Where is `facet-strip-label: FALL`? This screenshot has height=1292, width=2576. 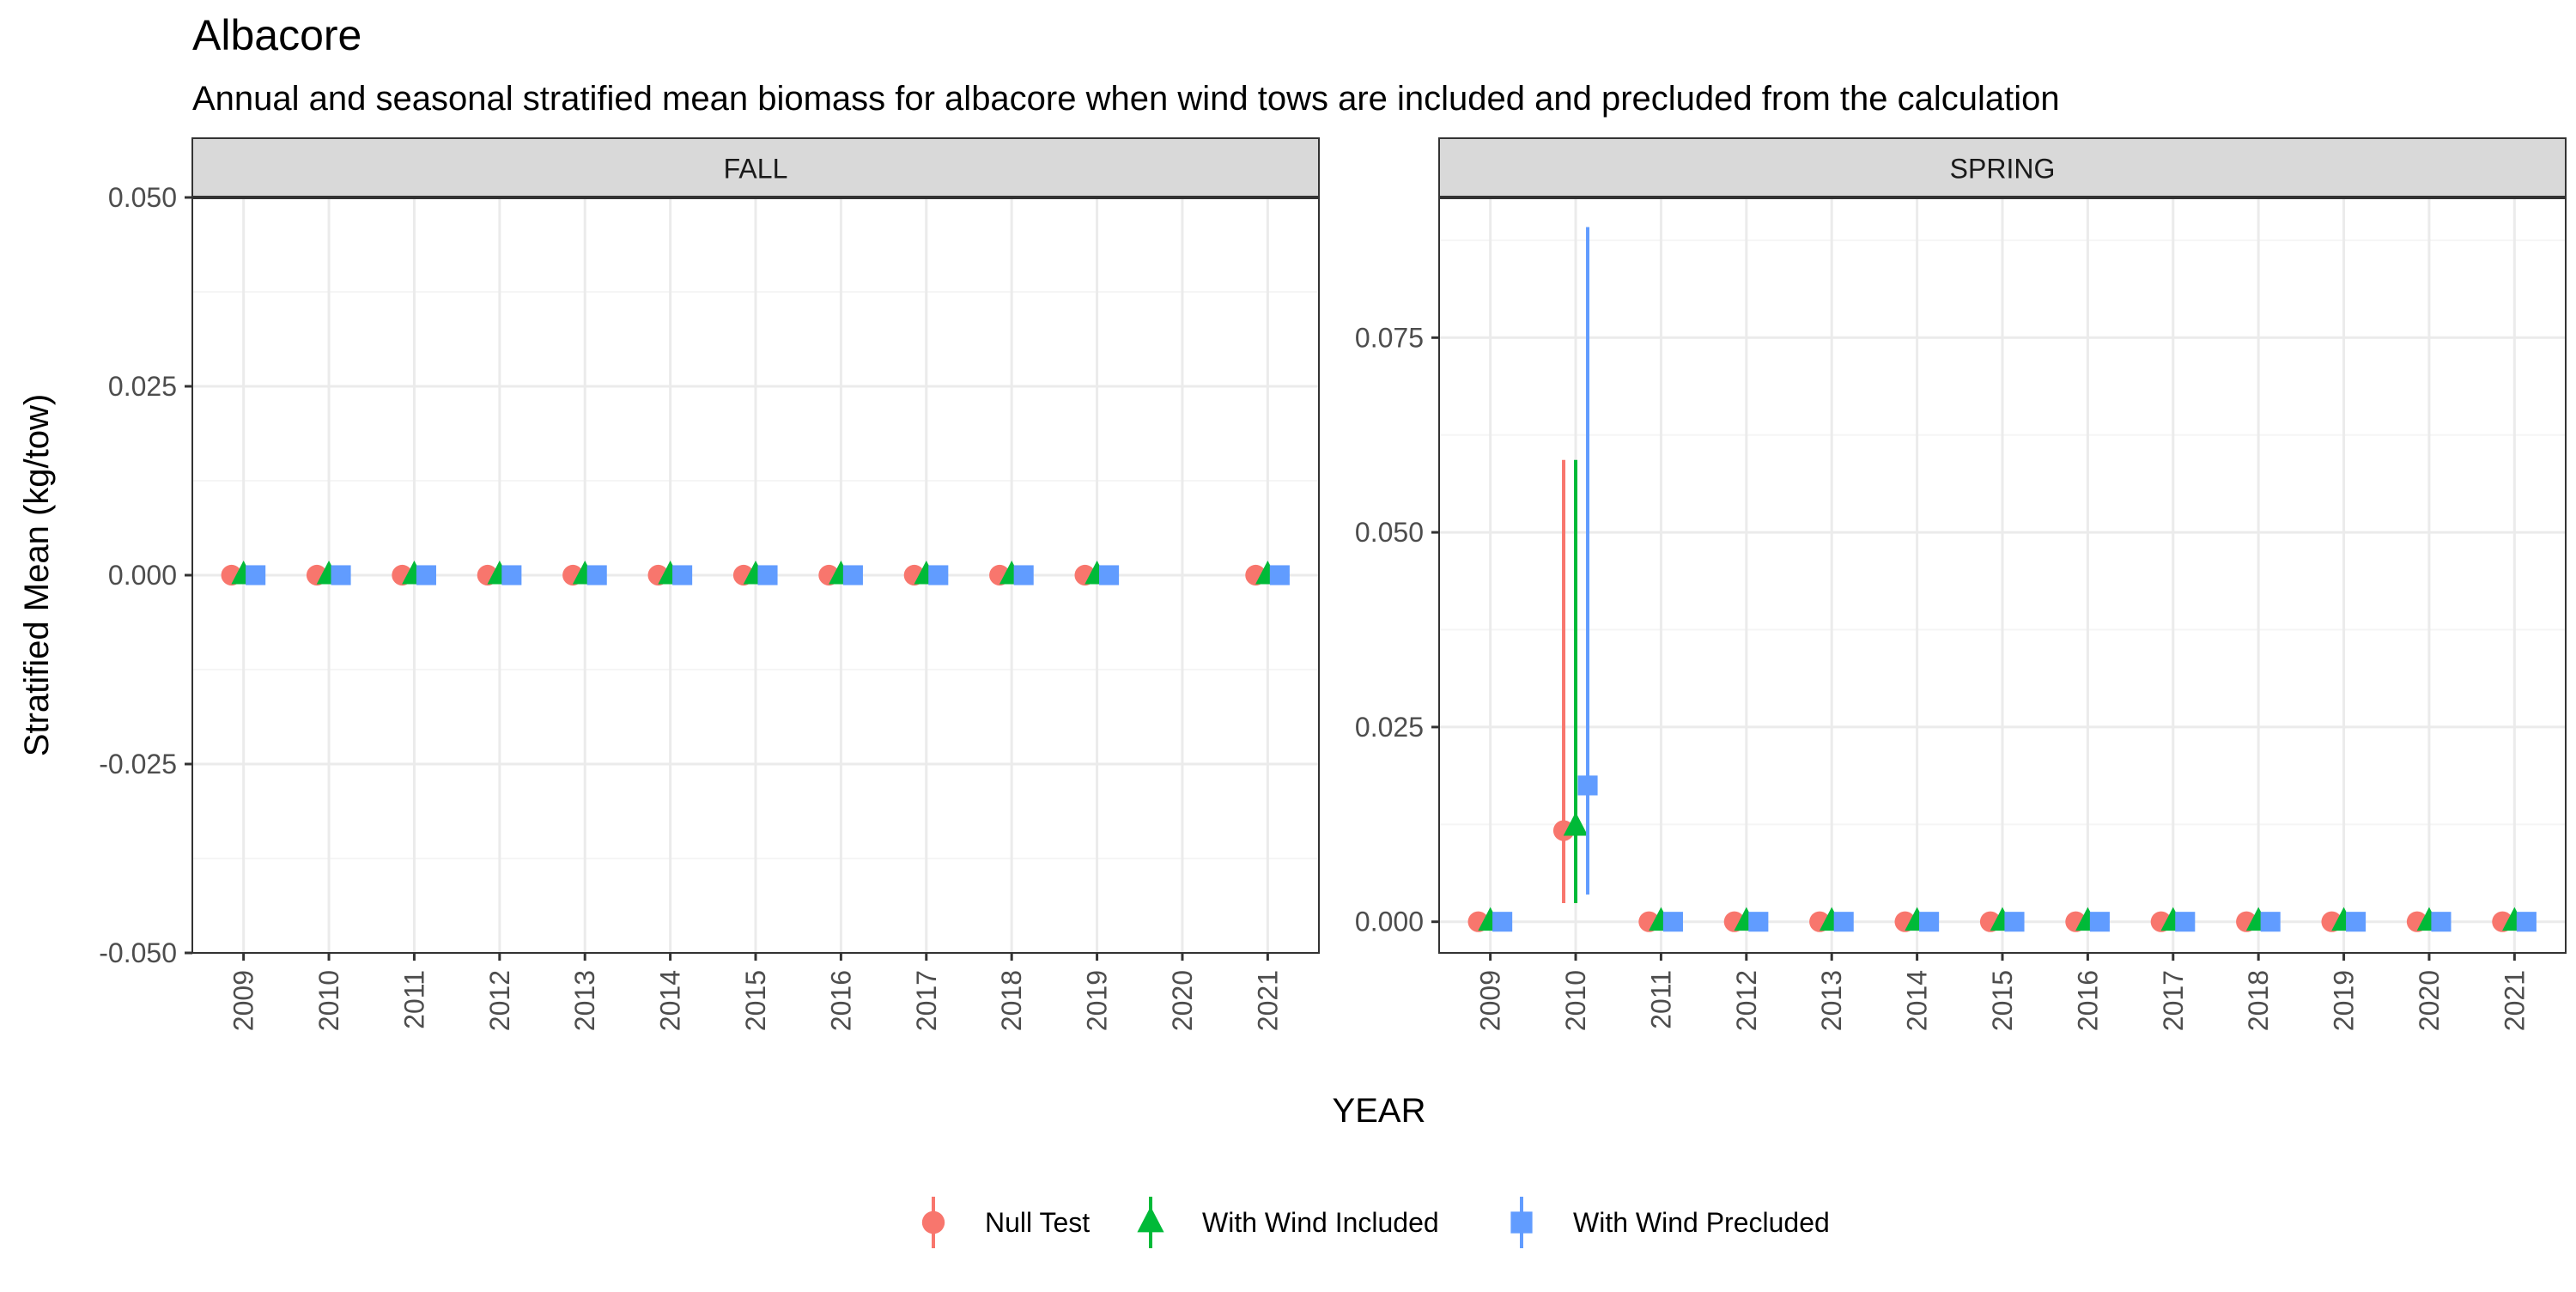 facet-strip-label: FALL is located at coordinates (756, 169).